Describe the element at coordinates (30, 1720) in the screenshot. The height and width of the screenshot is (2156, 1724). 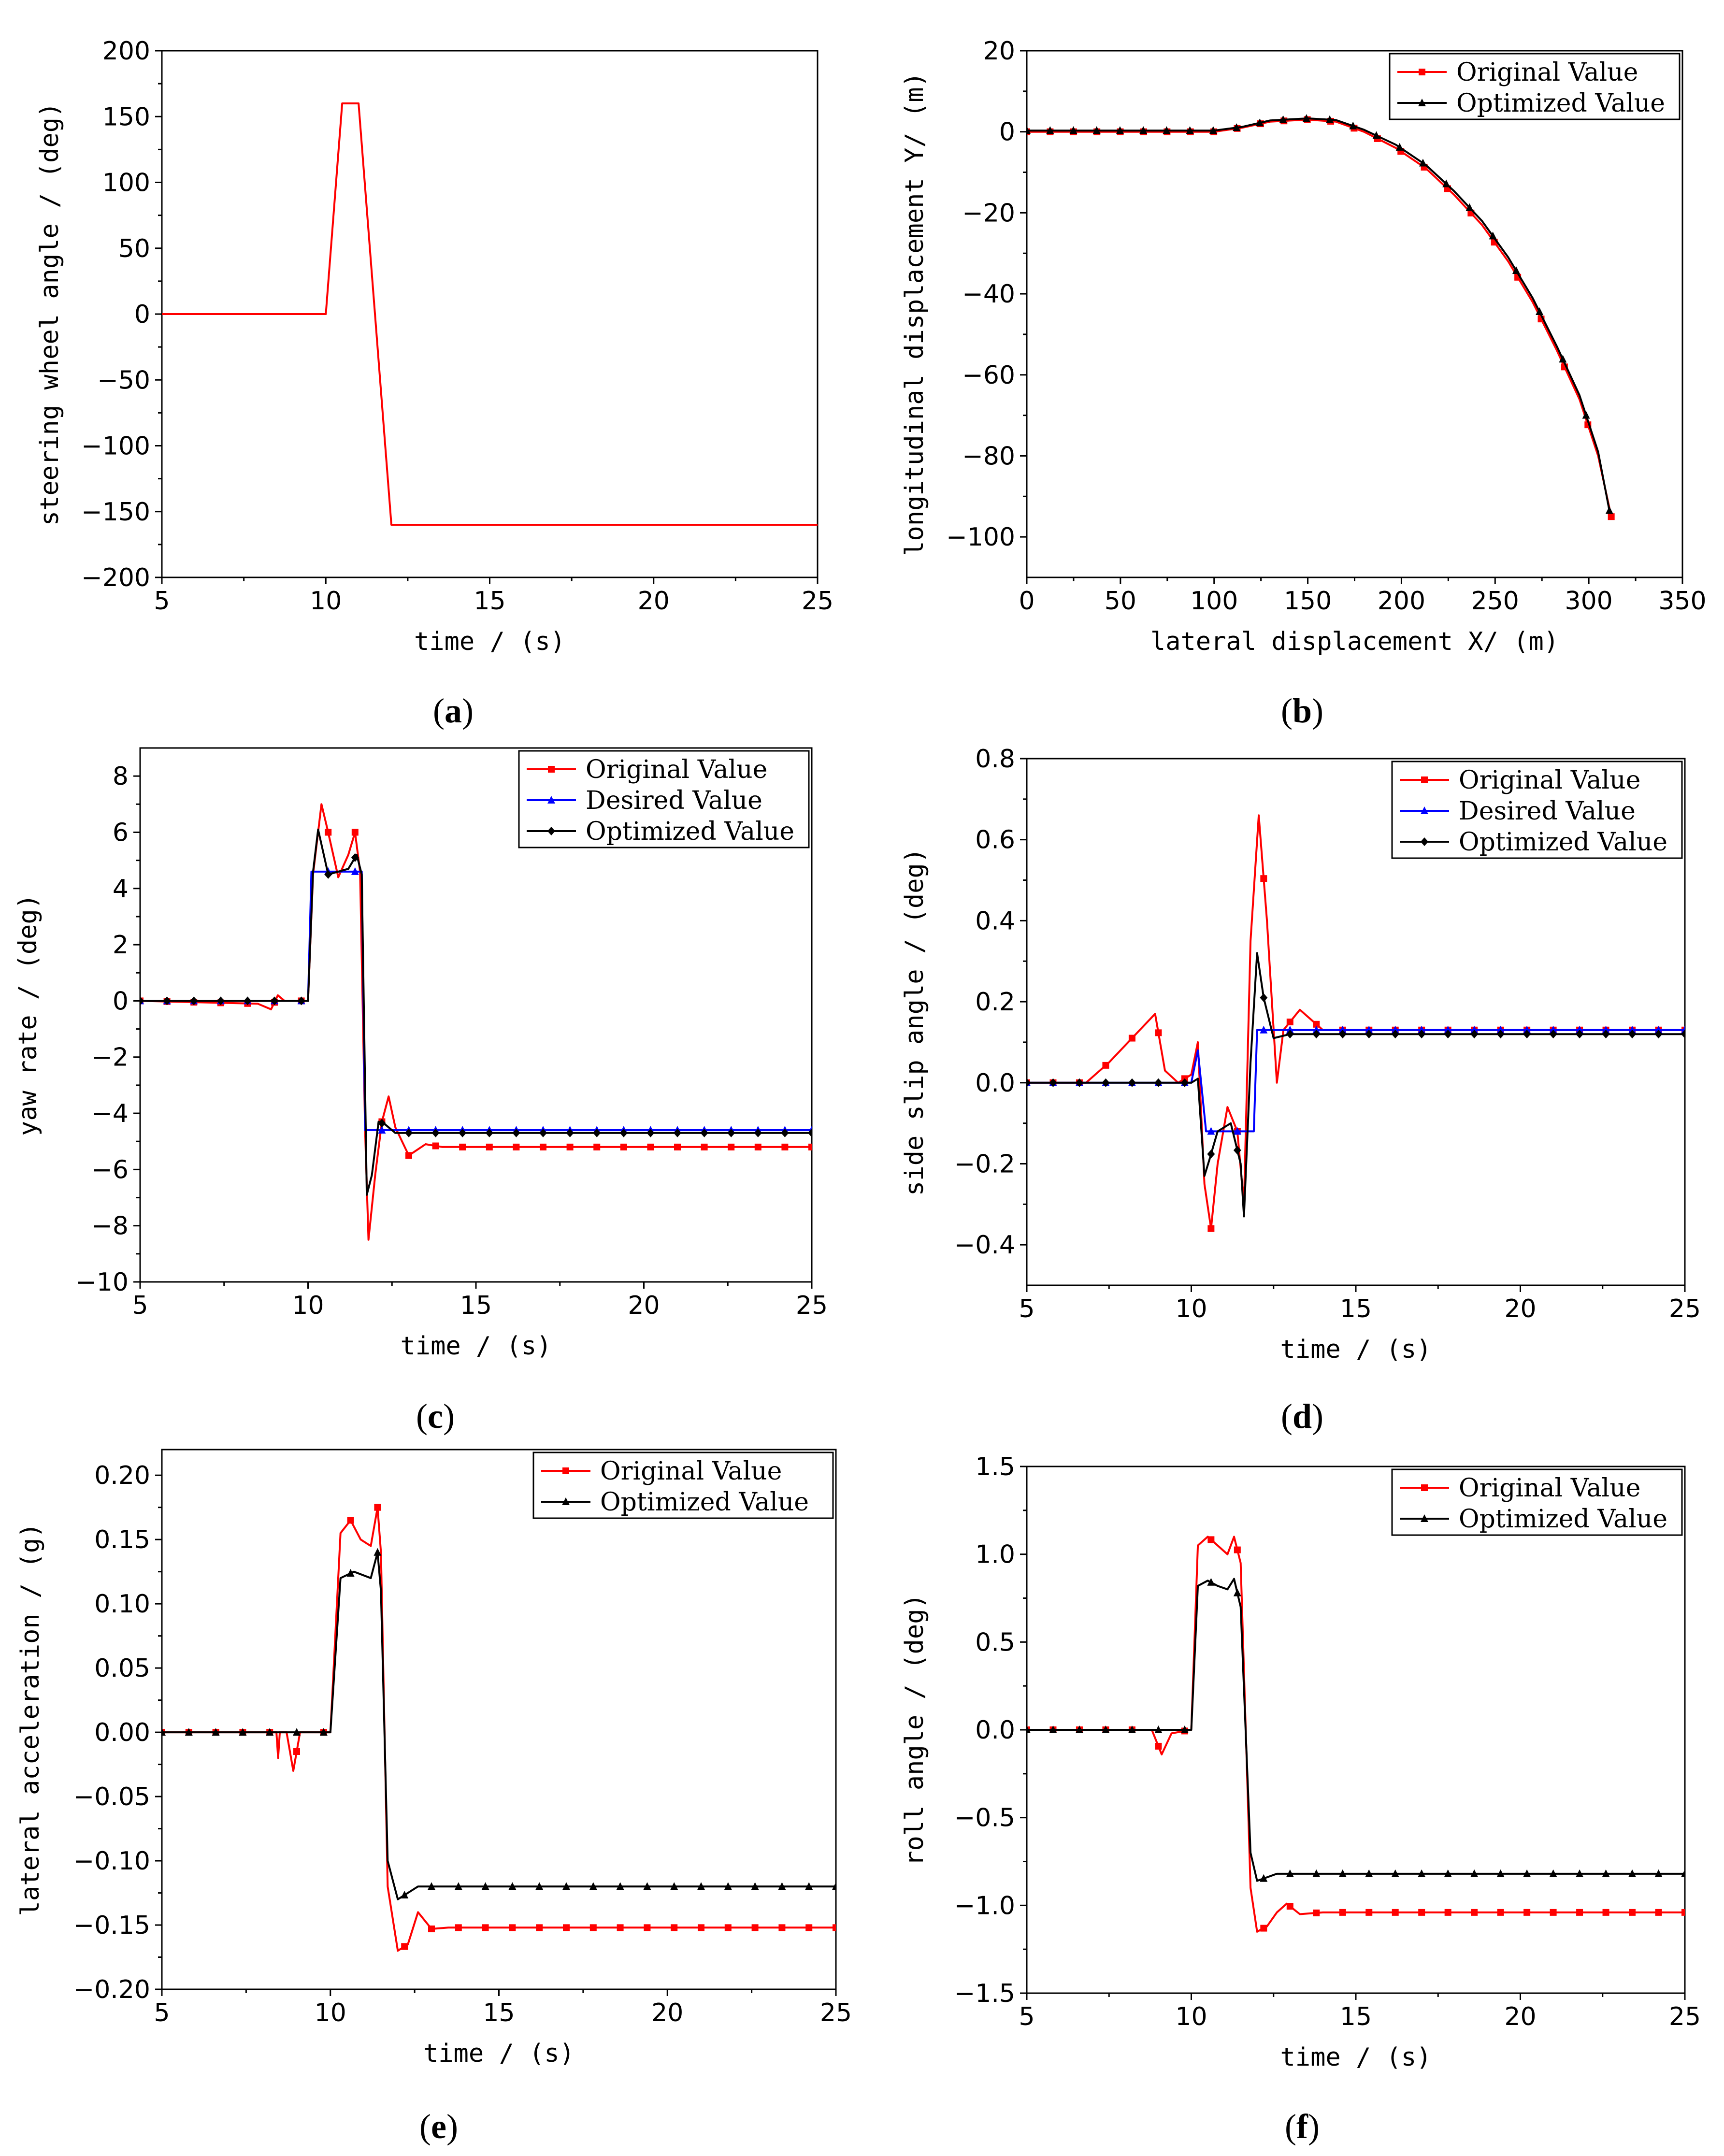
I see `y-axis-label: lateral acceleration / (g)` at that location.